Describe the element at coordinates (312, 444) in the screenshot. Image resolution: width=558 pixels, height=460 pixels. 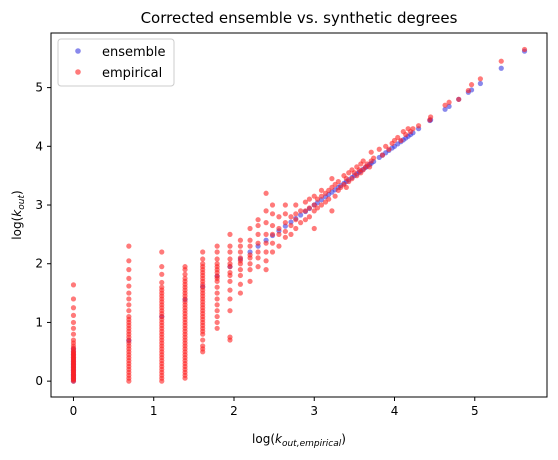
I see `axis-label-subscript: out,empirical` at that location.